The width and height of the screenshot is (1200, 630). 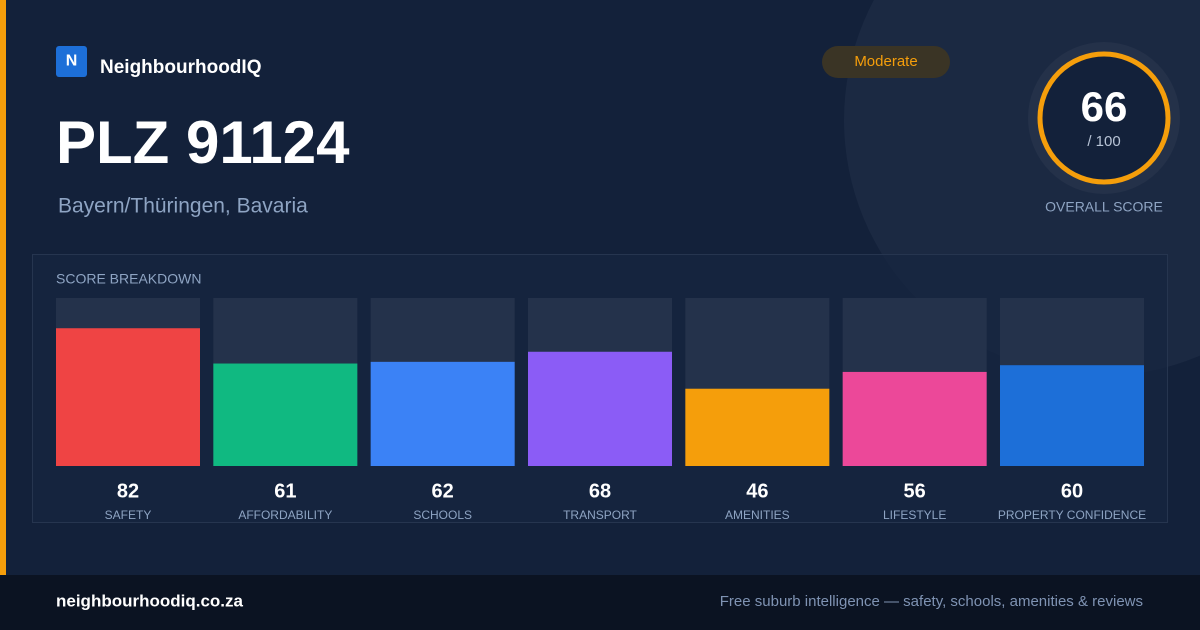 I want to click on value-label: 61, so click(x=285, y=491).